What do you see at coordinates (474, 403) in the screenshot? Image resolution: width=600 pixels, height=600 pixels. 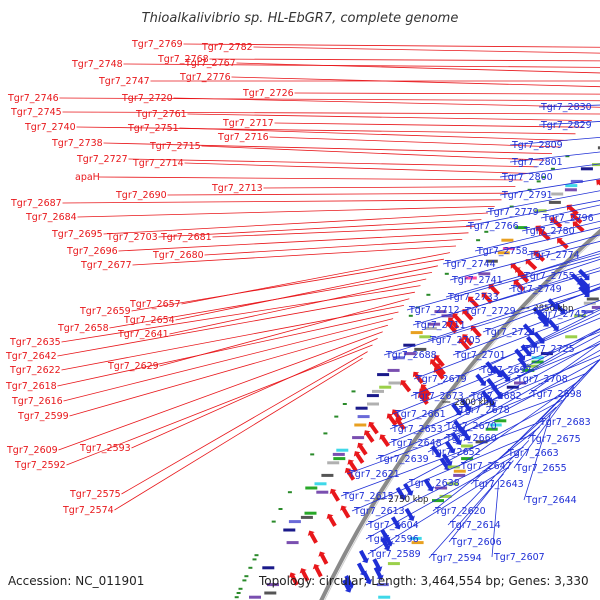 I see `tick-label: 2800 kbp` at bounding box center [474, 403].